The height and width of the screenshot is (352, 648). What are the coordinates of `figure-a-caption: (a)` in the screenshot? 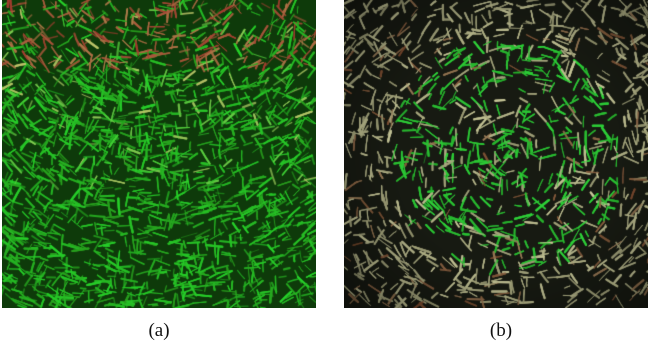 It's located at (159, 330).